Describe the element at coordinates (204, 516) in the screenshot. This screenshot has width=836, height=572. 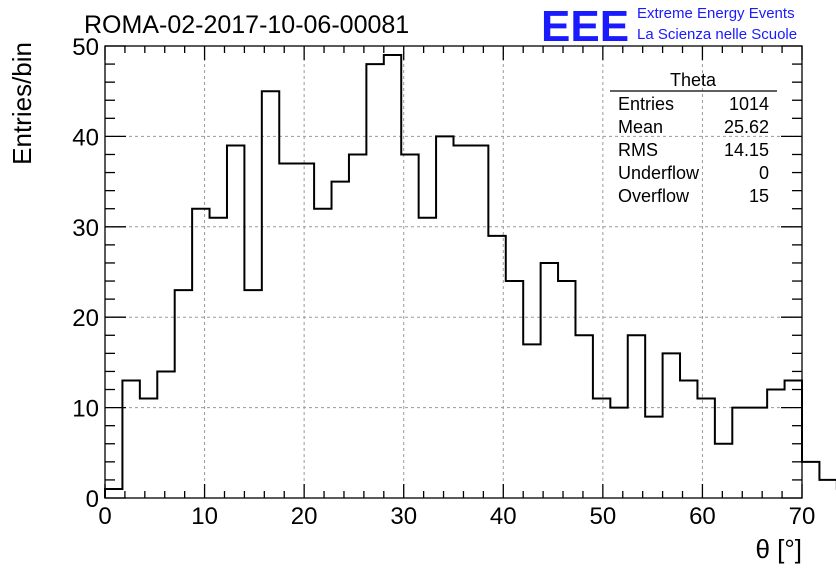
I see `x-tick-label: 10` at that location.